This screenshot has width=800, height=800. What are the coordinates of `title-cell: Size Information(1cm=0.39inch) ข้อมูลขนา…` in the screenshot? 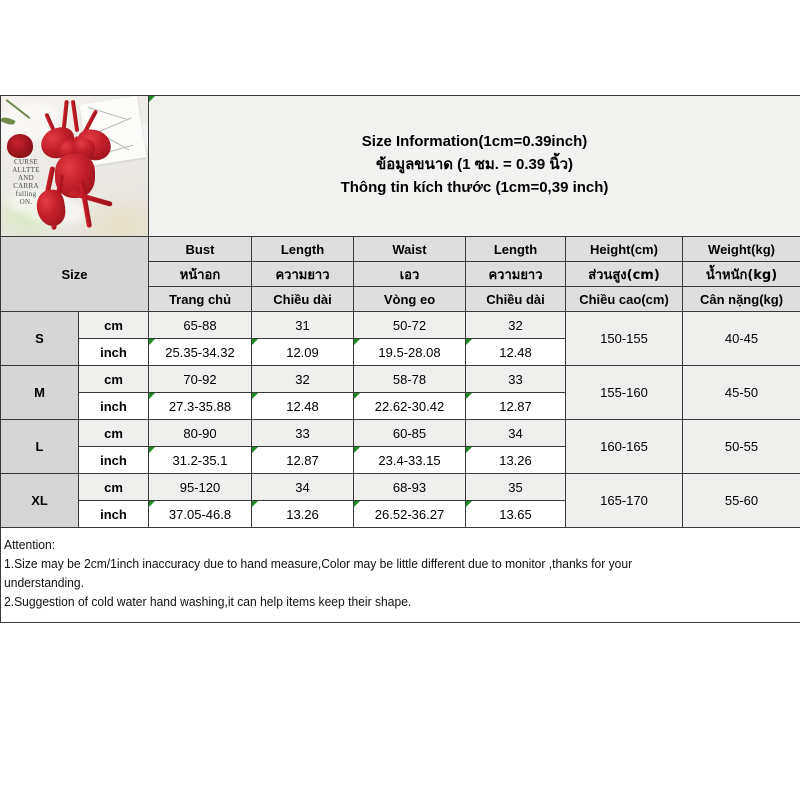 It's located at (473, 166).